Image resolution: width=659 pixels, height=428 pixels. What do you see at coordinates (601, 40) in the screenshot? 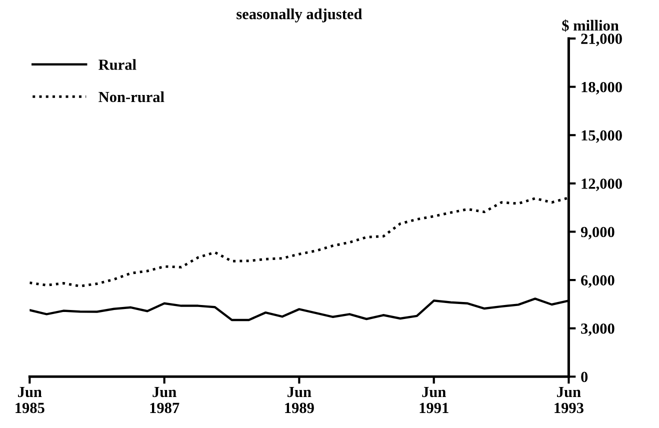
I see `y-tick-label: 21,000` at bounding box center [601, 40].